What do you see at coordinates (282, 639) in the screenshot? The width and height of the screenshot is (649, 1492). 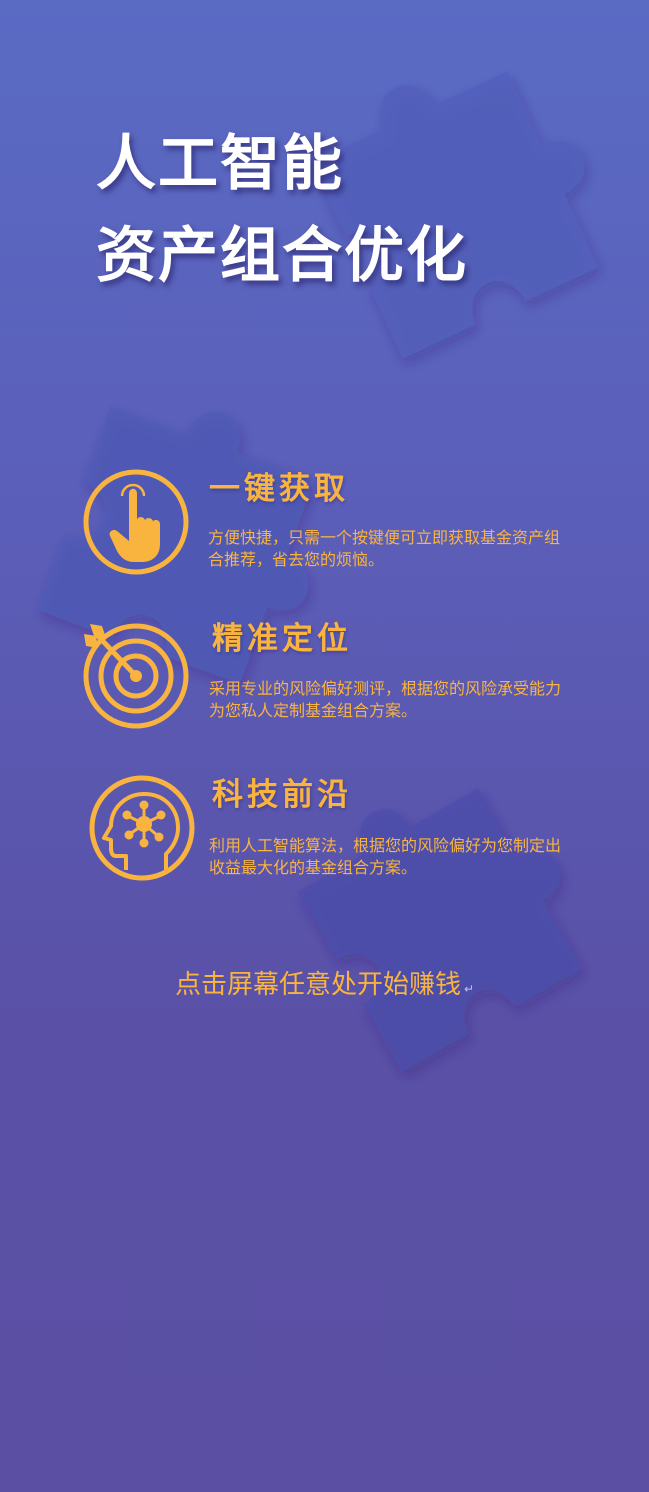 I see `feature-title-precise: 精准定位` at bounding box center [282, 639].